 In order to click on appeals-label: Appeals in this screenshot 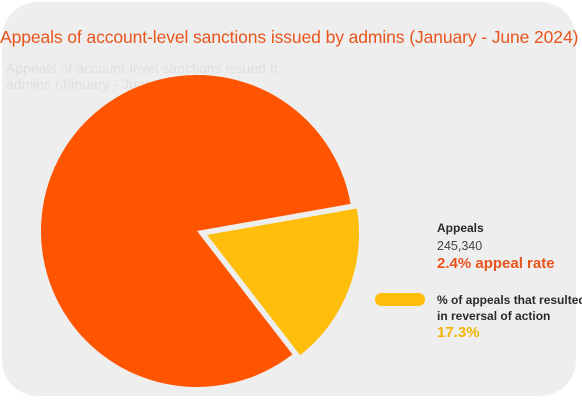, I will do `click(460, 228)`.